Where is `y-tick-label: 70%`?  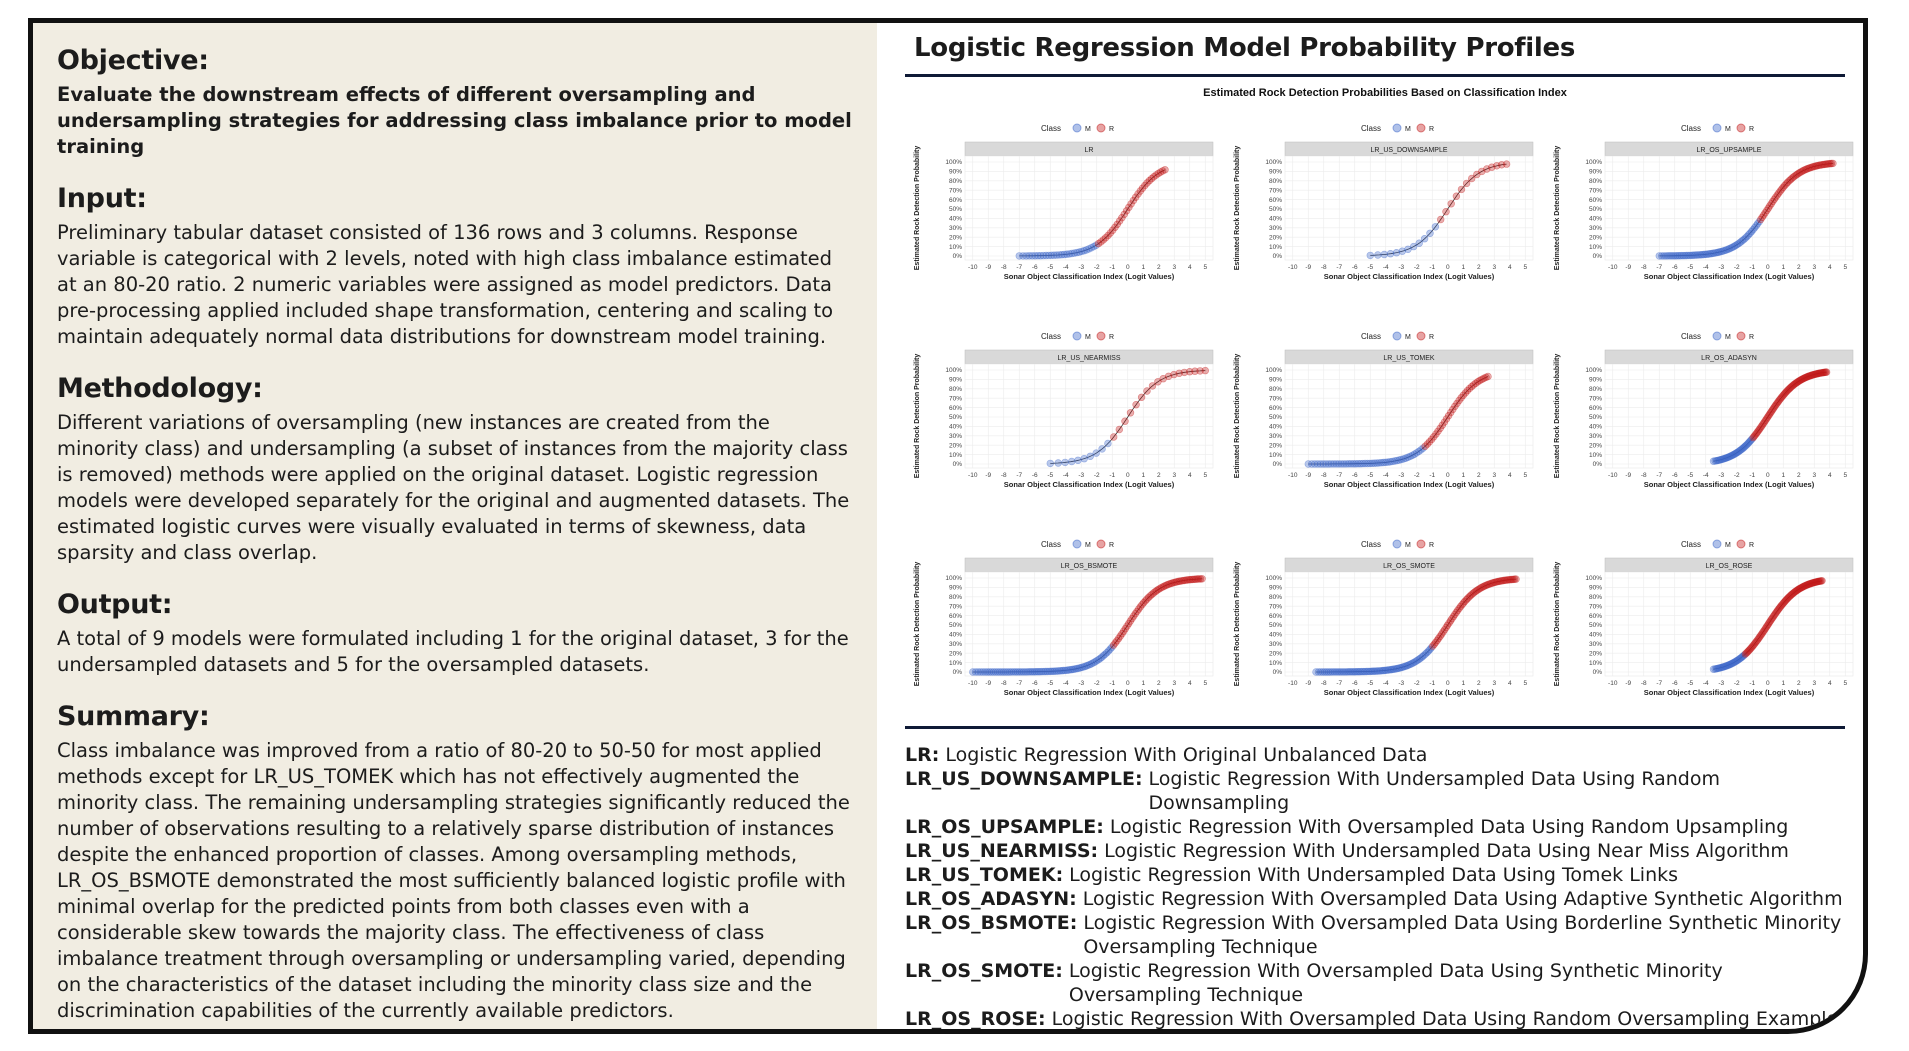 y-tick-label: 70% is located at coordinates (1275, 606).